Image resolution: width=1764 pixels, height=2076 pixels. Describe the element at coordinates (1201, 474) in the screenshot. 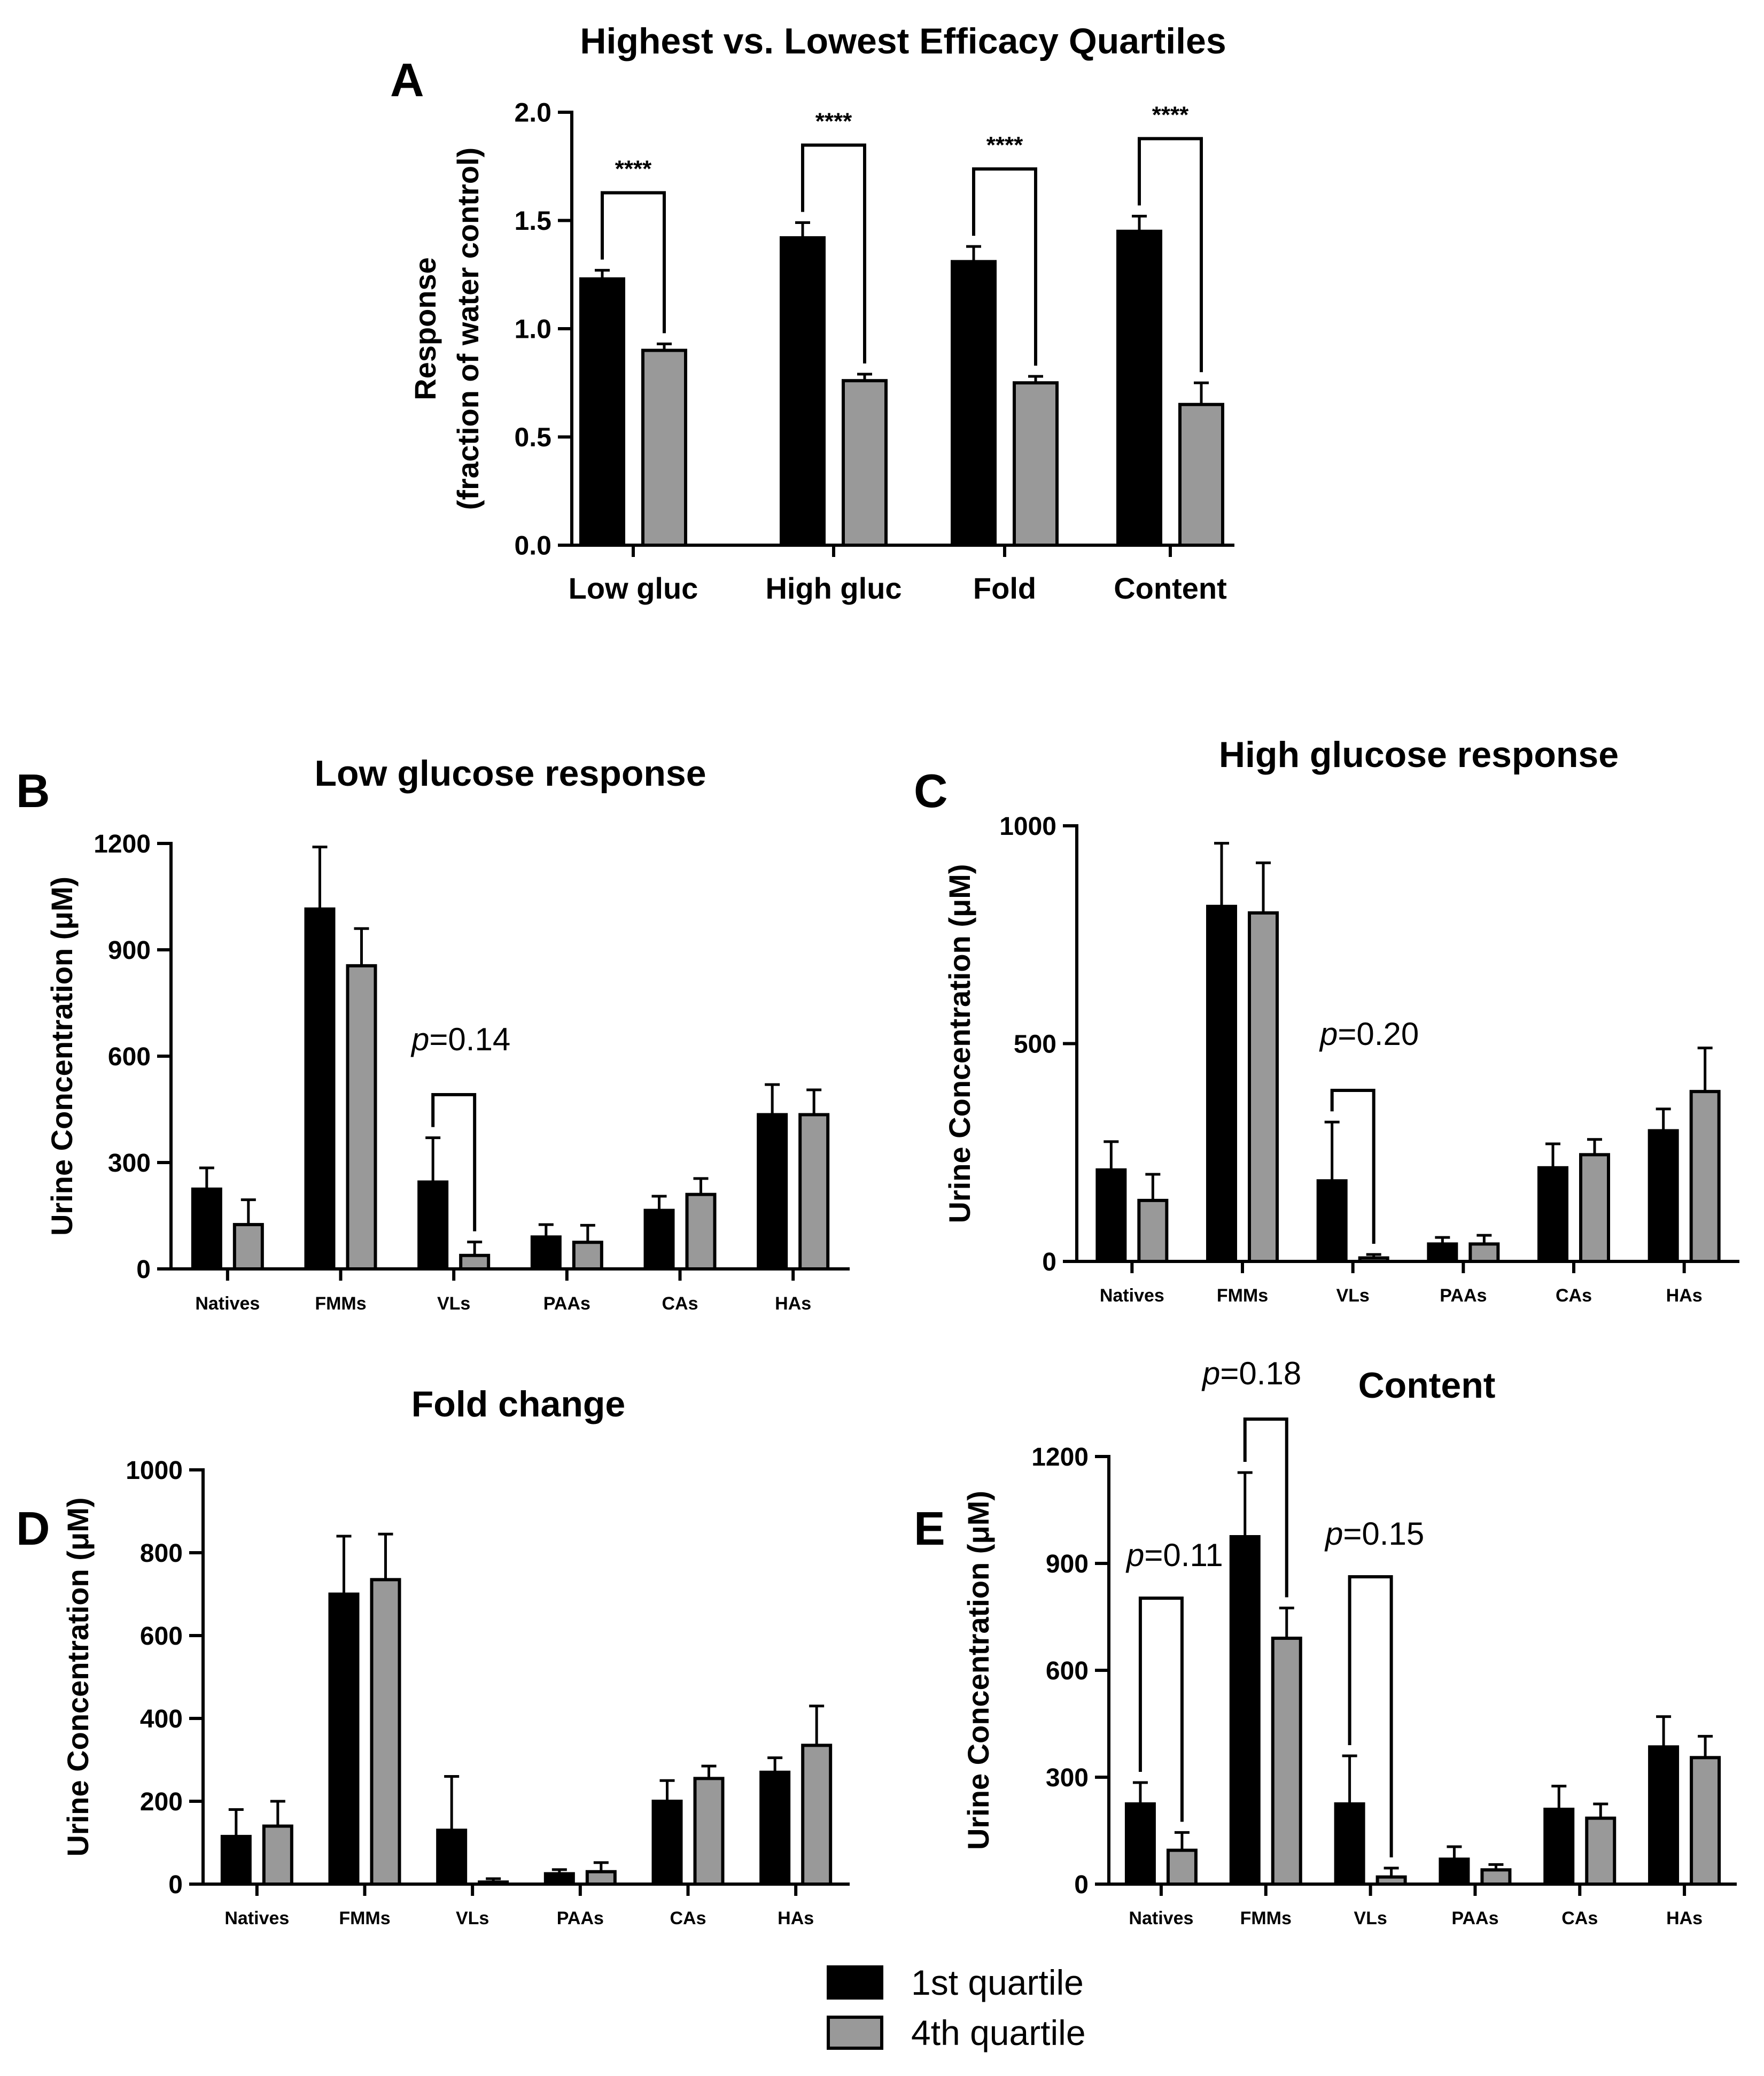

I see `bar-q4-content` at that location.